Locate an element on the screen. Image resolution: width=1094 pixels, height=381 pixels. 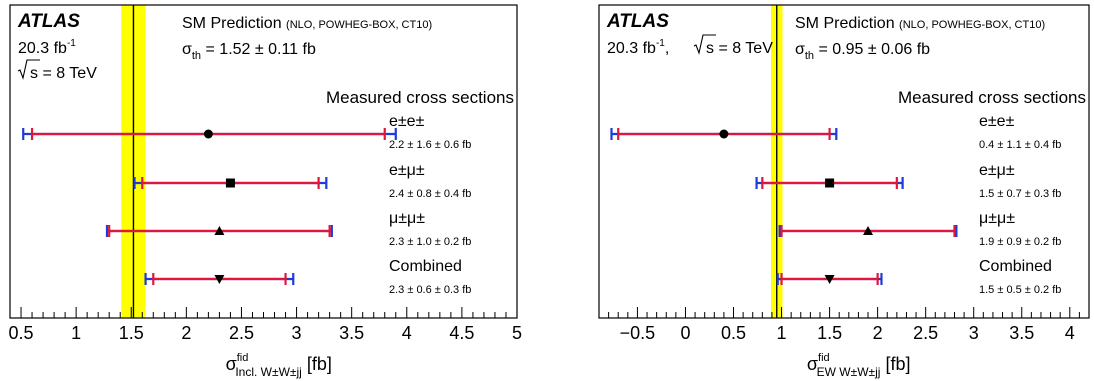
measurement-row: μ±μ± 2.3 ± 1.0 ± 0.2 fb is located at coordinates (288, 229).